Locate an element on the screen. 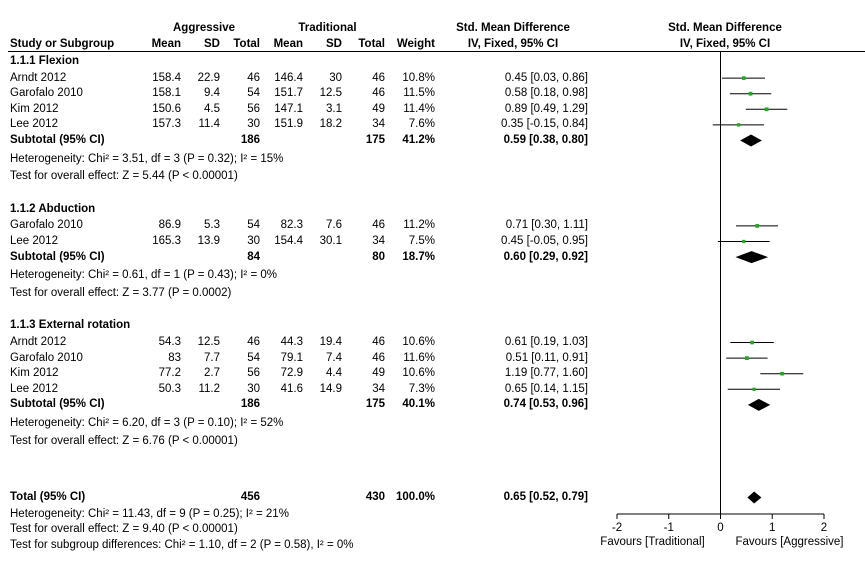  study-column-header: Study or Subgroup is located at coordinates (62, 44).